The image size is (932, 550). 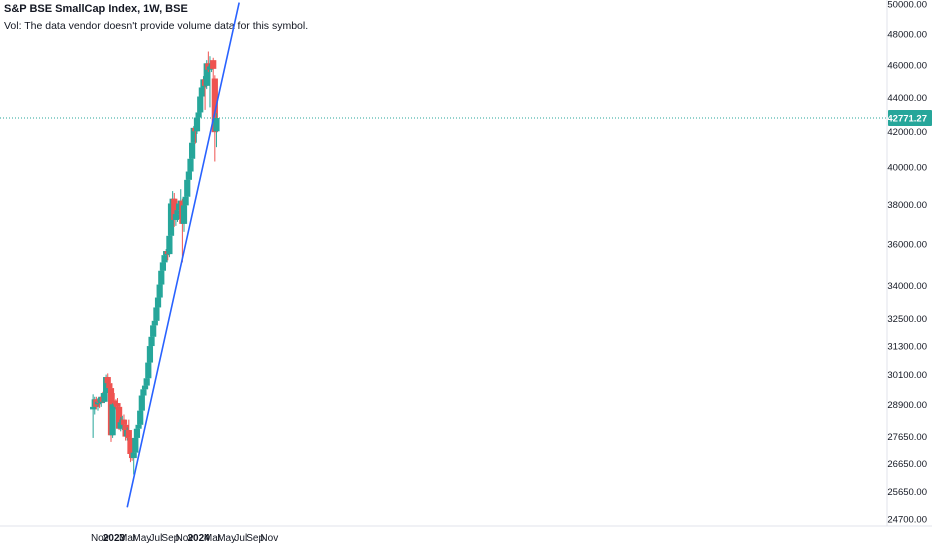 What do you see at coordinates (907, 347) in the screenshot?
I see `price-tick-label: 31300.00` at bounding box center [907, 347].